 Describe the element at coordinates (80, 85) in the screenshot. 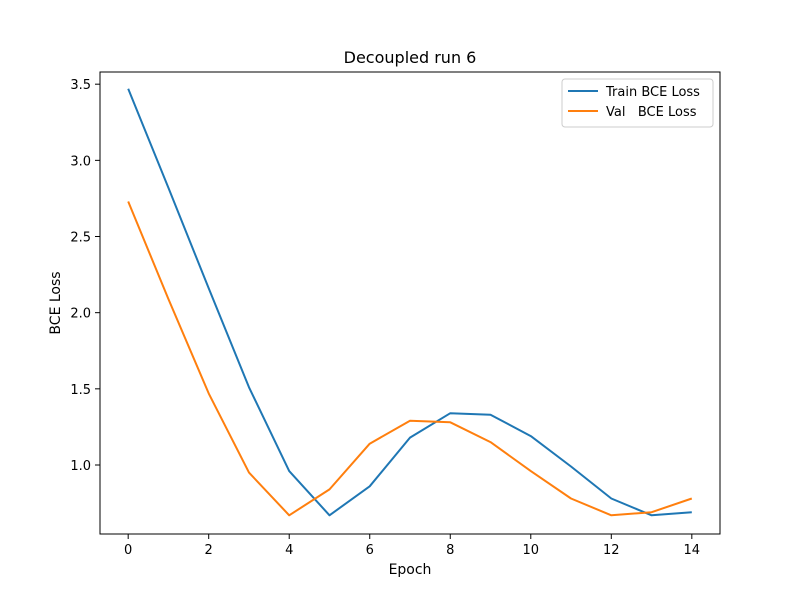

I see `y-tick-label: 3.5` at that location.